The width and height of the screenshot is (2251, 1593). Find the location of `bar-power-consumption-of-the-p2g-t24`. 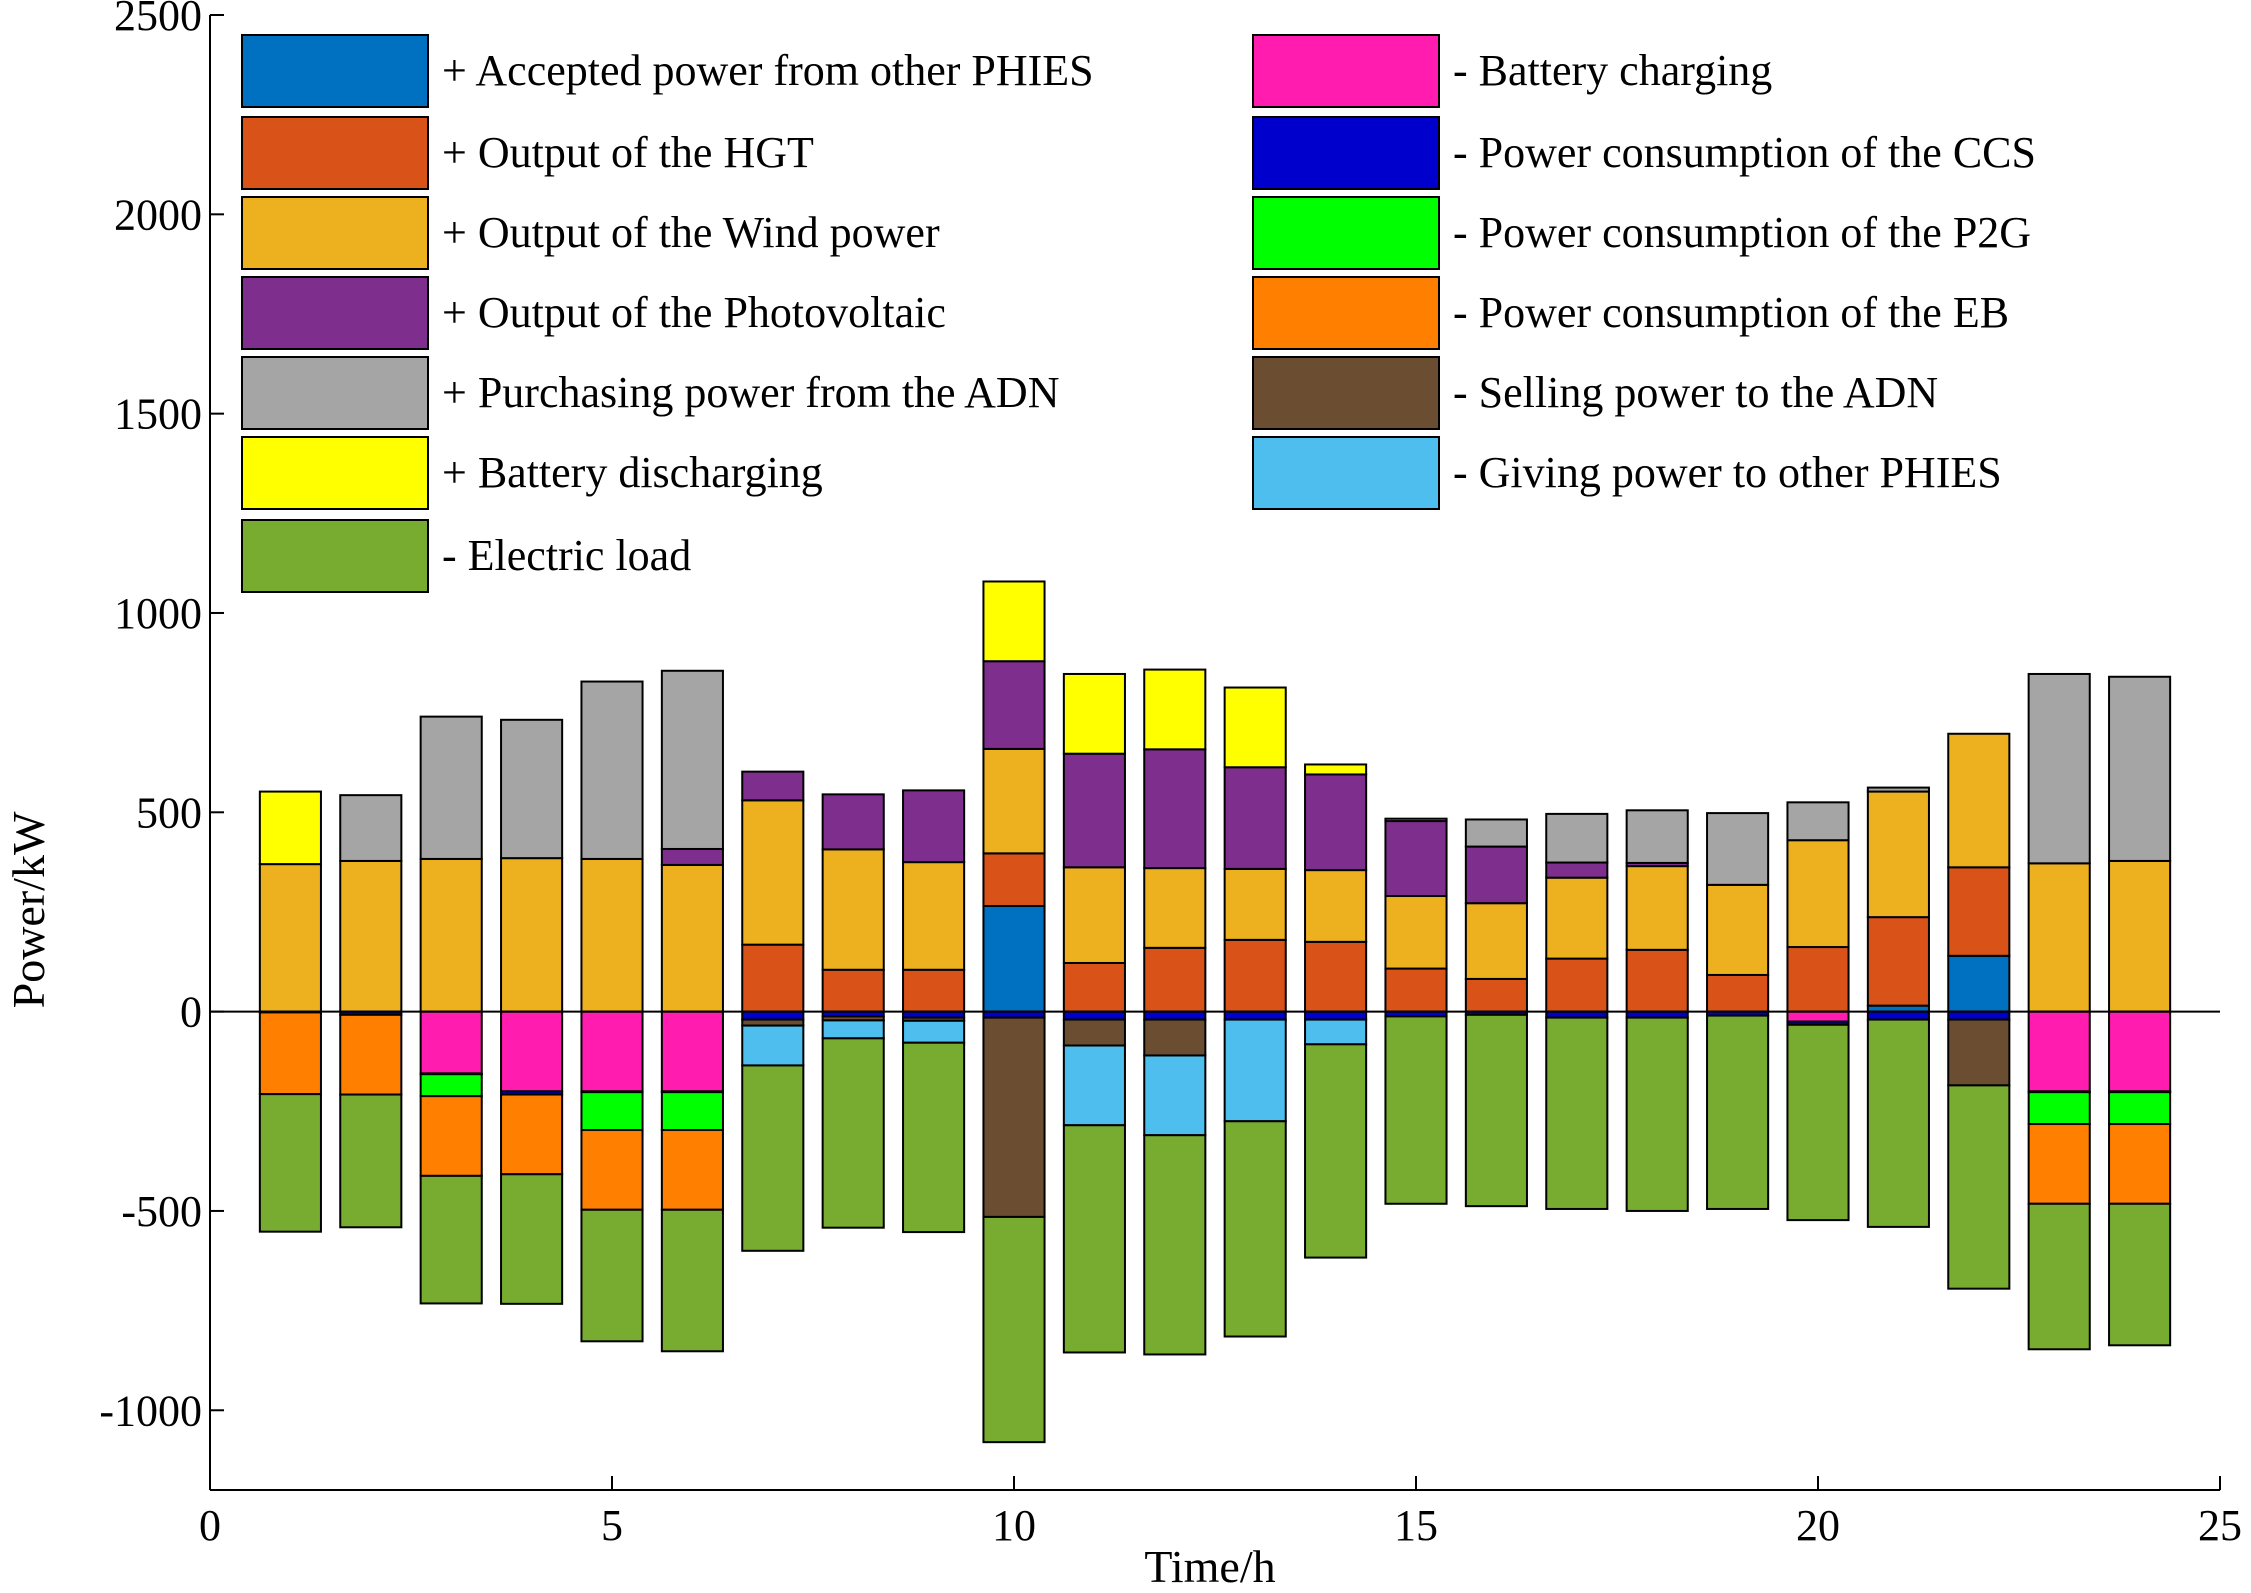

bar-power-consumption-of-the-p2g-t24 is located at coordinates (2140, 1108).